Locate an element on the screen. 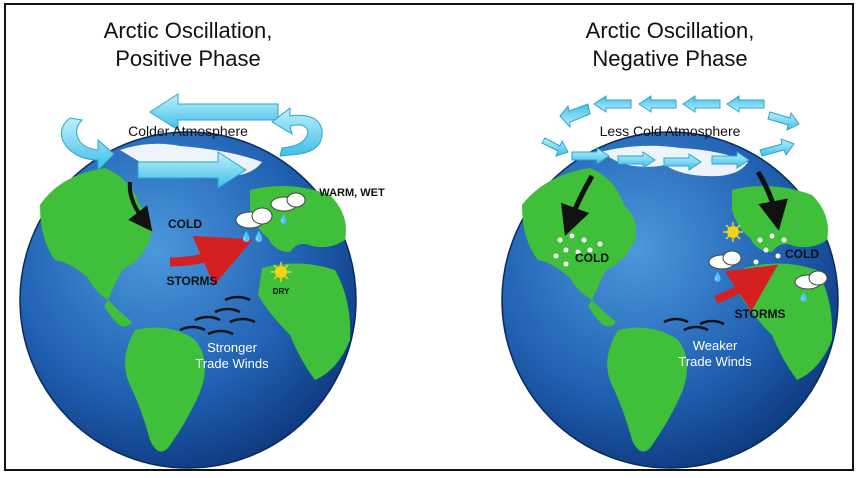 This screenshot has width=860, height=478. trade-winds-line1: Weaker is located at coordinates (715, 345).